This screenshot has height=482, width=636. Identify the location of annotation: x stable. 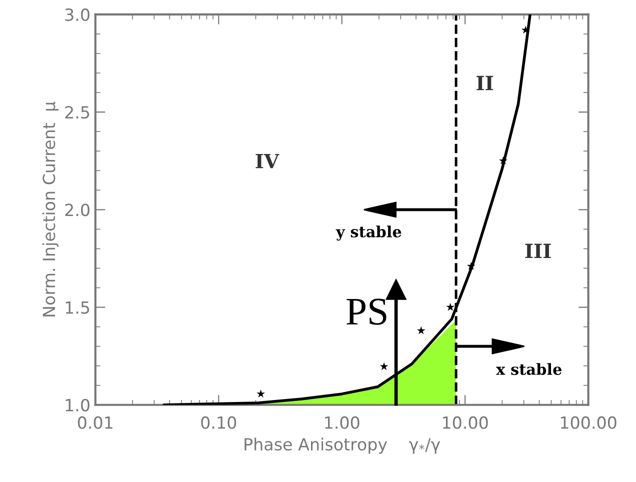
(529, 369).